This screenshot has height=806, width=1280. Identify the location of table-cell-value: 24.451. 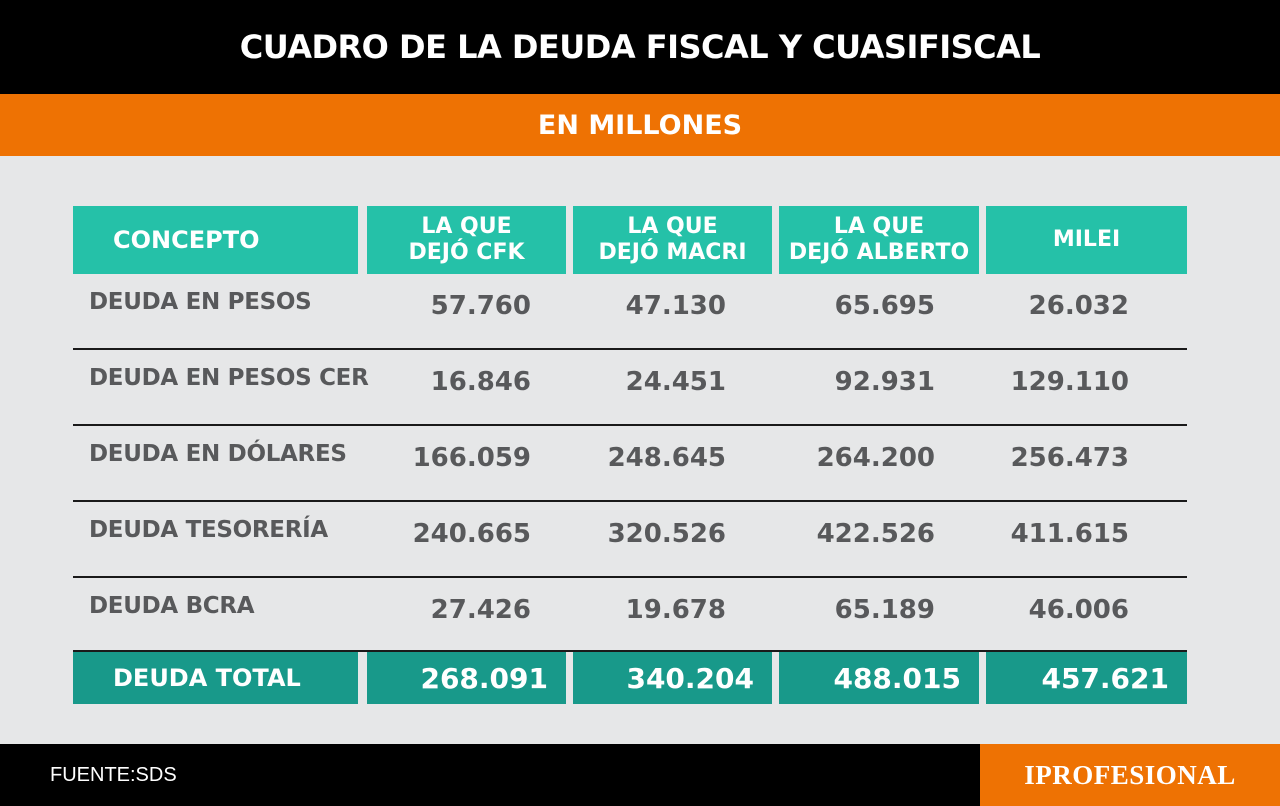
(675, 382).